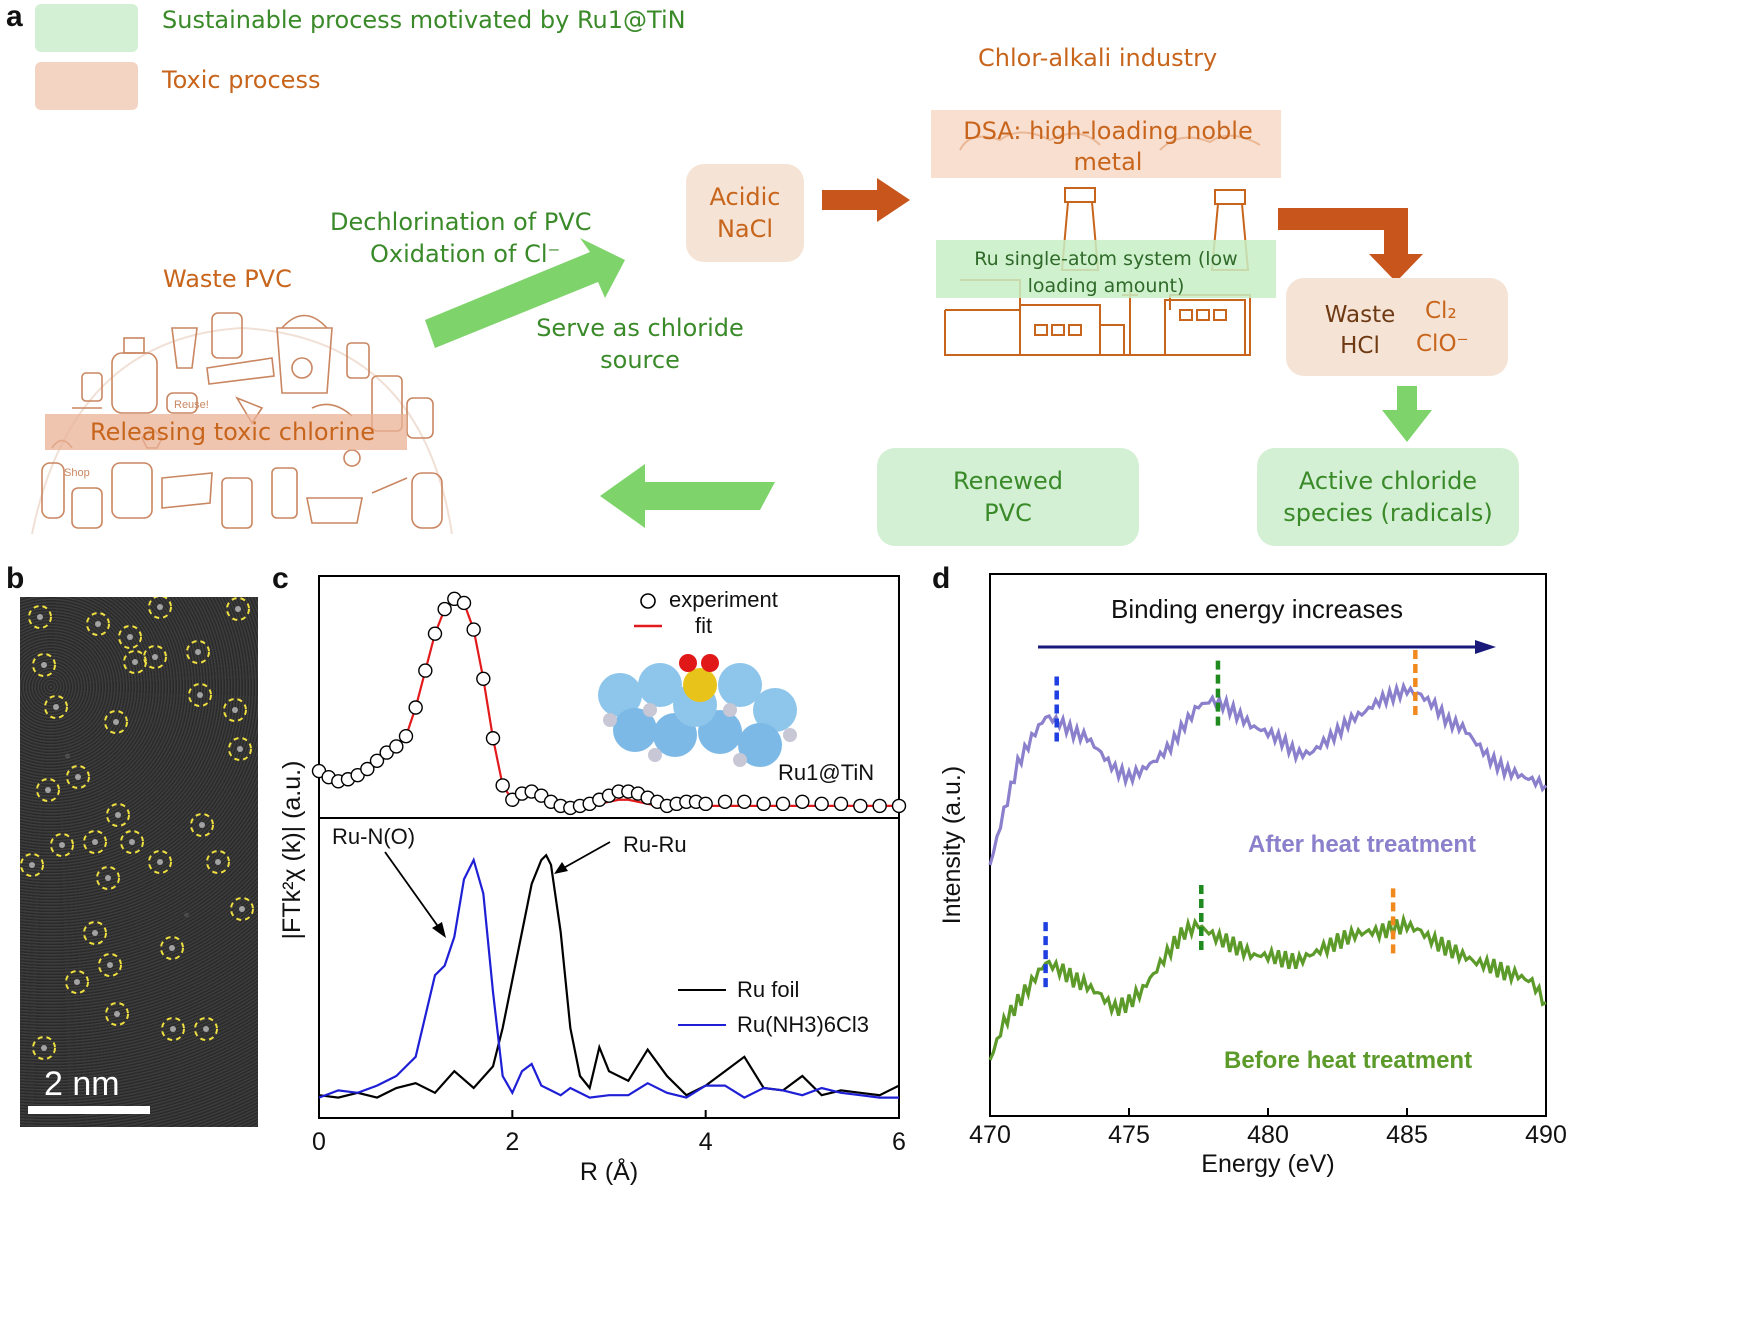 This screenshot has height=1331, width=1748. I want to click on releasing-band, so click(226, 432).